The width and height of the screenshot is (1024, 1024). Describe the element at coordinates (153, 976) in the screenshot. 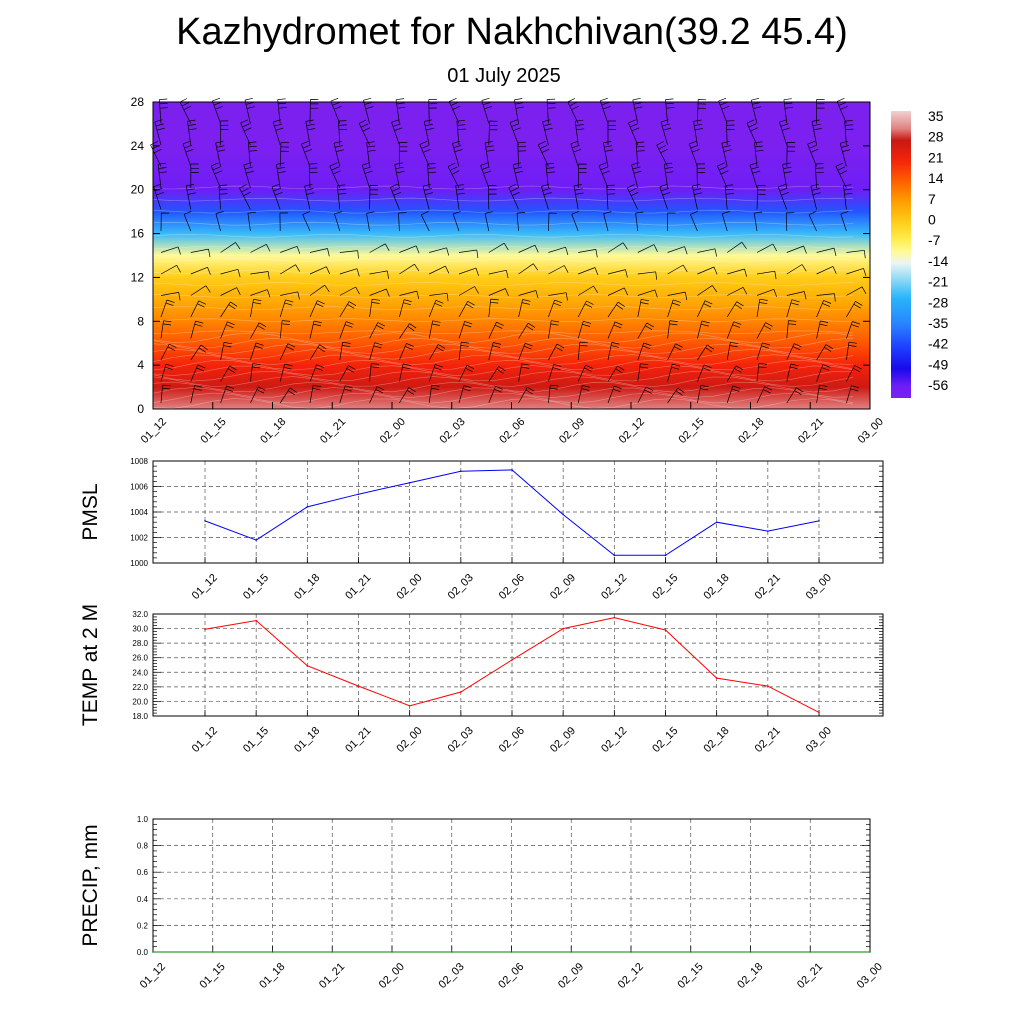

I see `x-tick-label: 01_12` at that location.